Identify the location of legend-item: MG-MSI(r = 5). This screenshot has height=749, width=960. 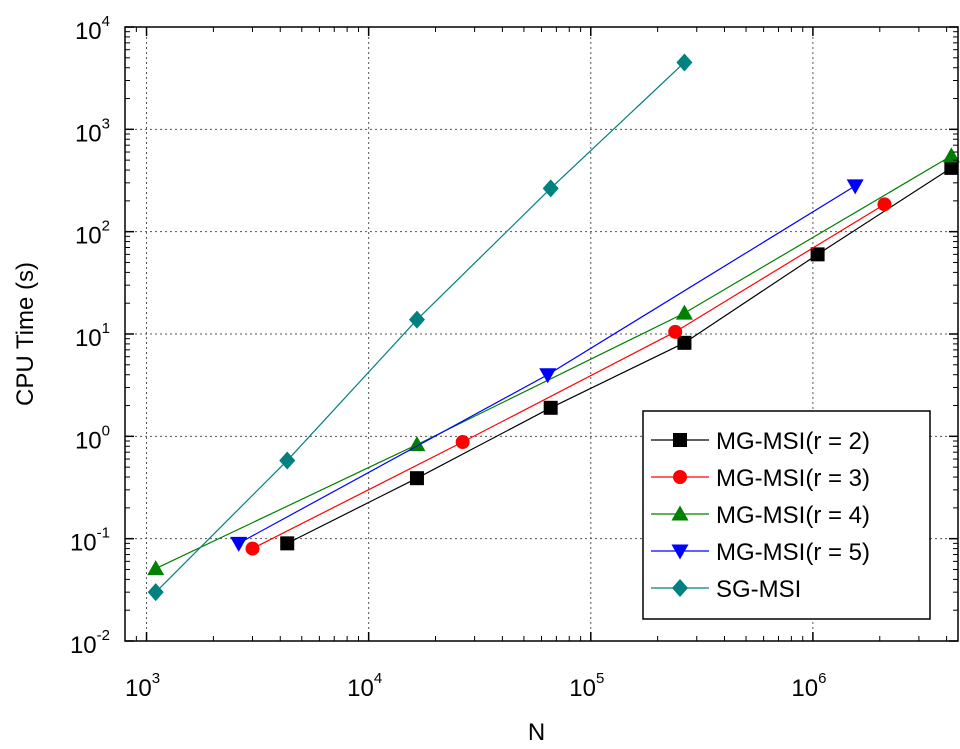
(760, 552).